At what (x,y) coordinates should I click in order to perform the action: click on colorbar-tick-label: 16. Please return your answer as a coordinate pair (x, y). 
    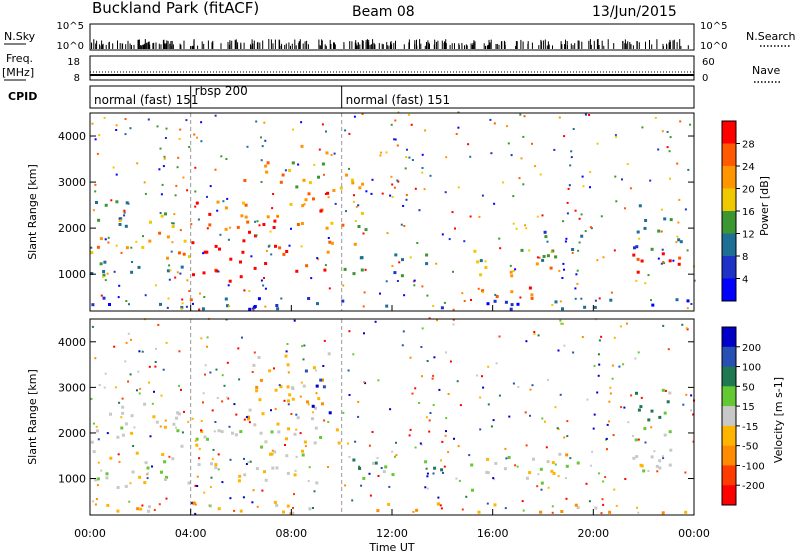
    Looking at the image, I should click on (748, 212).